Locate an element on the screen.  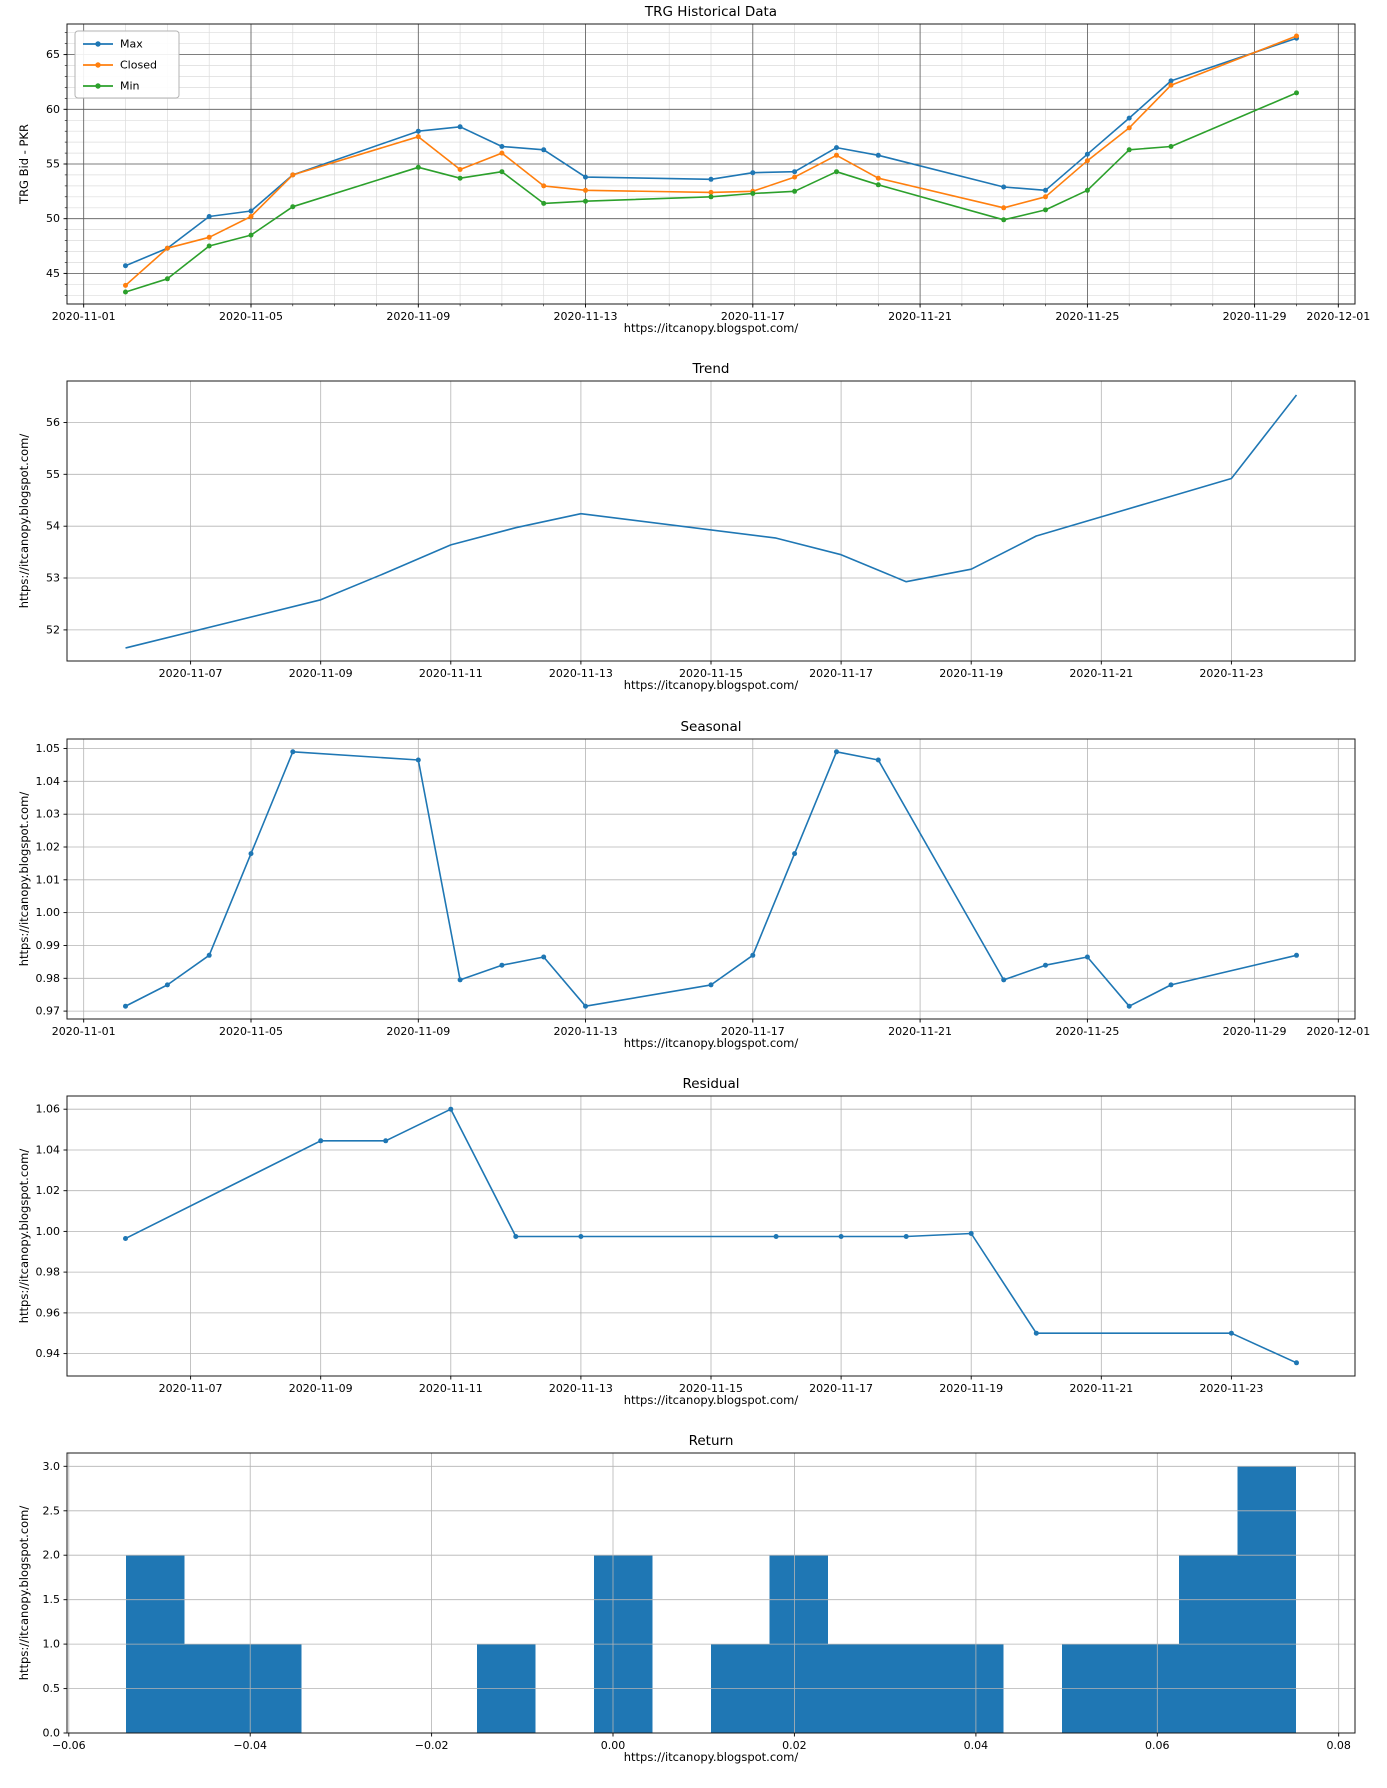
x-tick-label: 2020-11-11 is located at coordinates (451, 673).